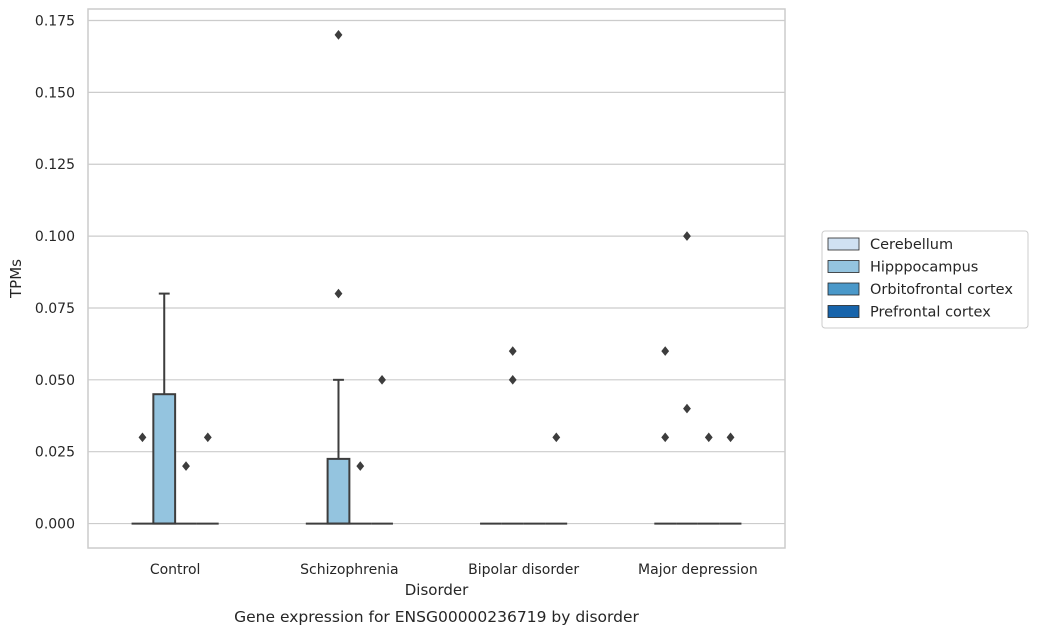 Image resolution: width=1037 pixels, height=634 pixels. I want to click on y-tick-label: 0.025, so click(55, 453).